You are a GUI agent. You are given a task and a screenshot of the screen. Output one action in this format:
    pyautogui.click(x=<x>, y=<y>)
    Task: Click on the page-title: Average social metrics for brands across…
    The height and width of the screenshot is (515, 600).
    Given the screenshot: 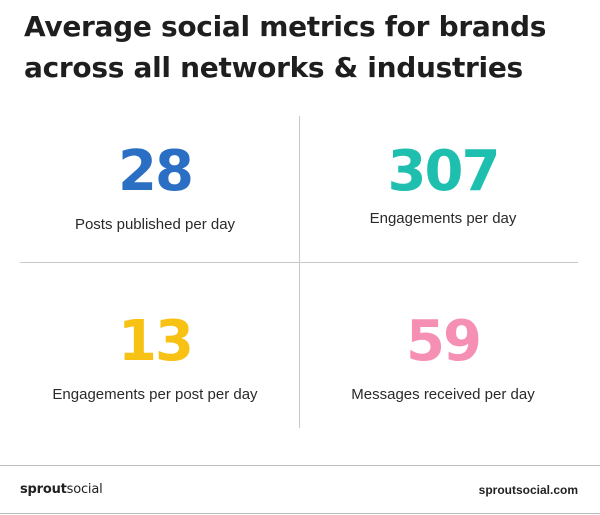 What is the action you would take?
    pyautogui.click(x=304, y=47)
    